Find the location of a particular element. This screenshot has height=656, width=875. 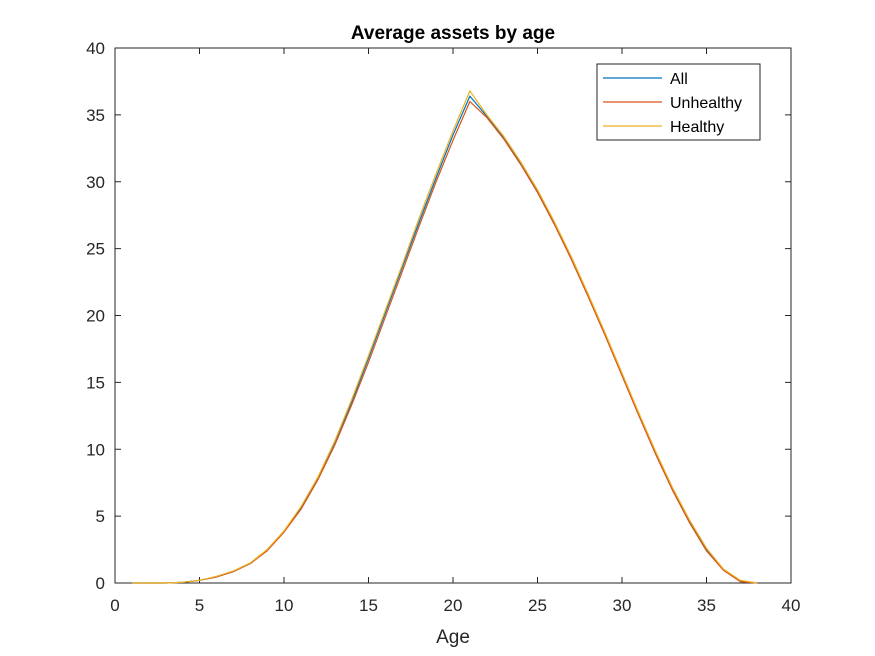

y-tick-label: 15 is located at coordinates (95, 382).